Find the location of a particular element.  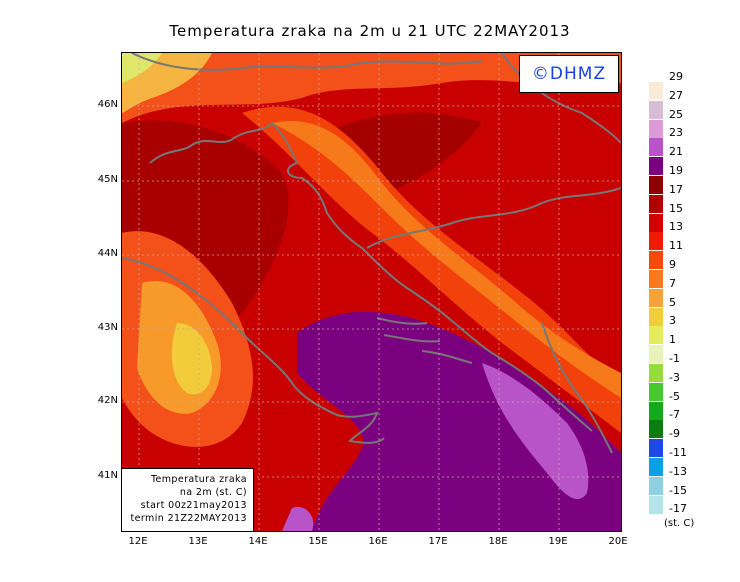

legend-label: 17 is located at coordinates (676, 189).